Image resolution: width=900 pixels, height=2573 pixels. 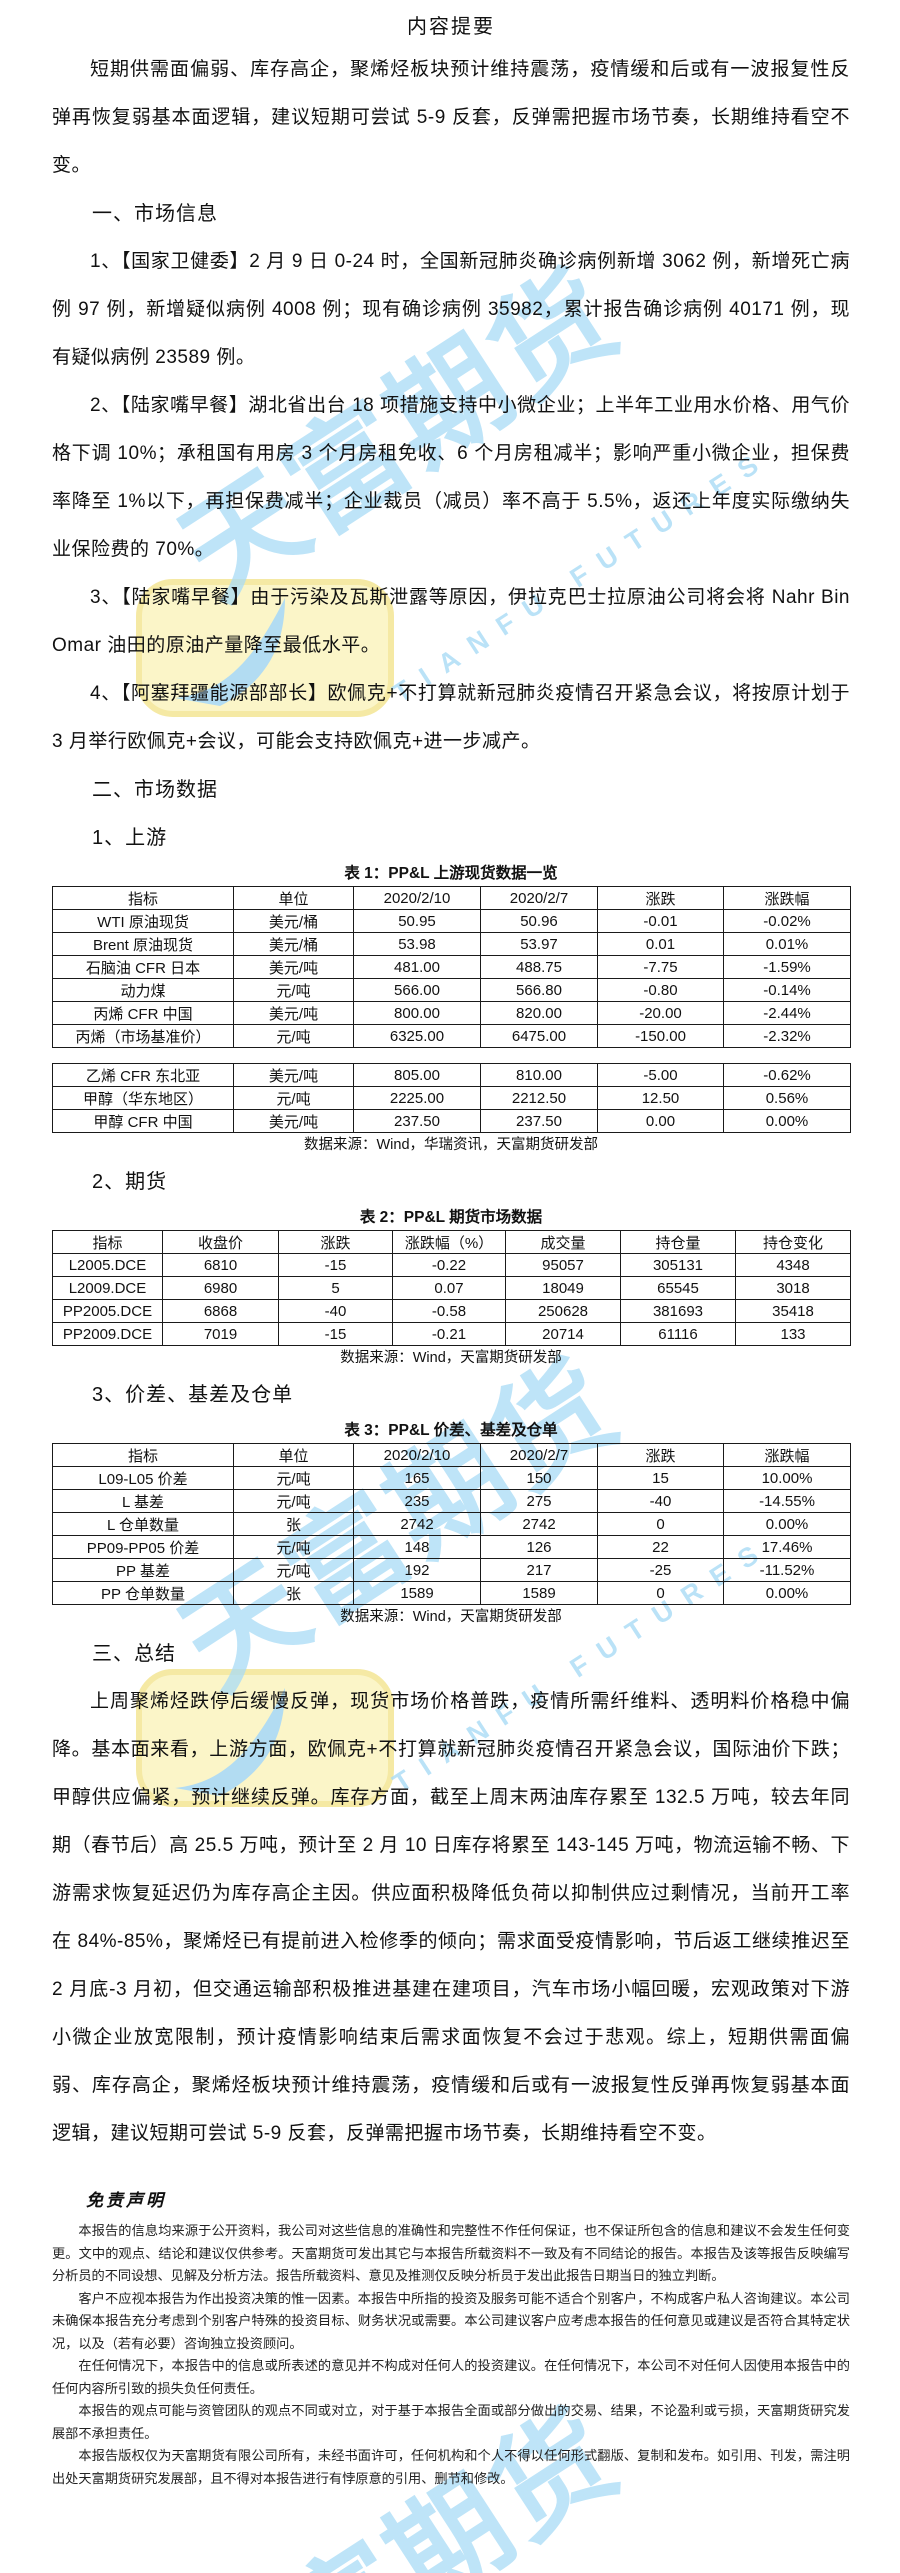 I want to click on table-cell: 17.46%, so click(x=787, y=1547).